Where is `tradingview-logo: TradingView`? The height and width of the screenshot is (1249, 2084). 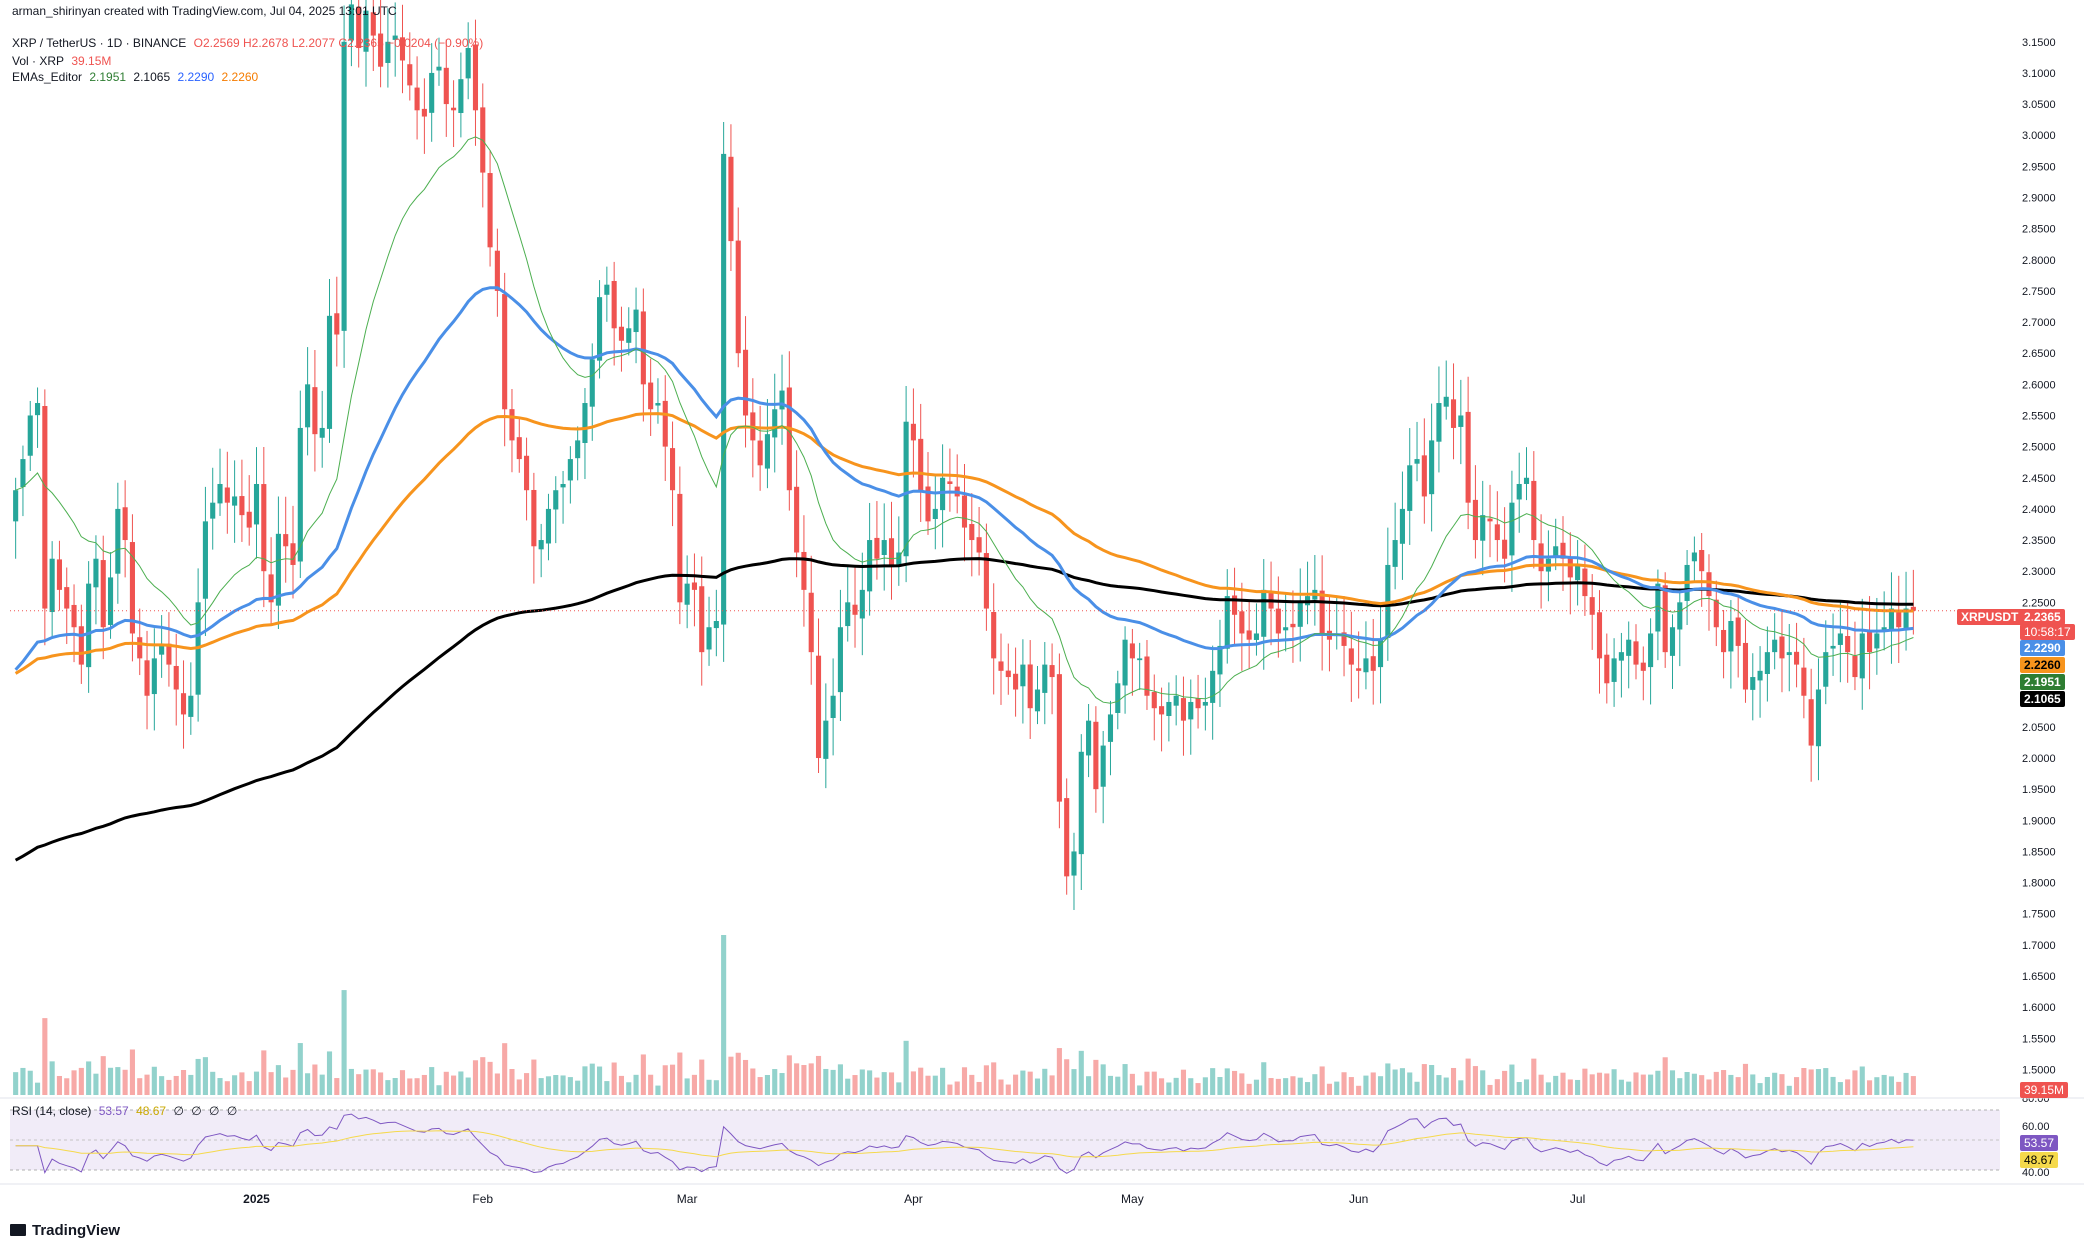
tradingview-logo: TradingView is located at coordinates (65, 1230).